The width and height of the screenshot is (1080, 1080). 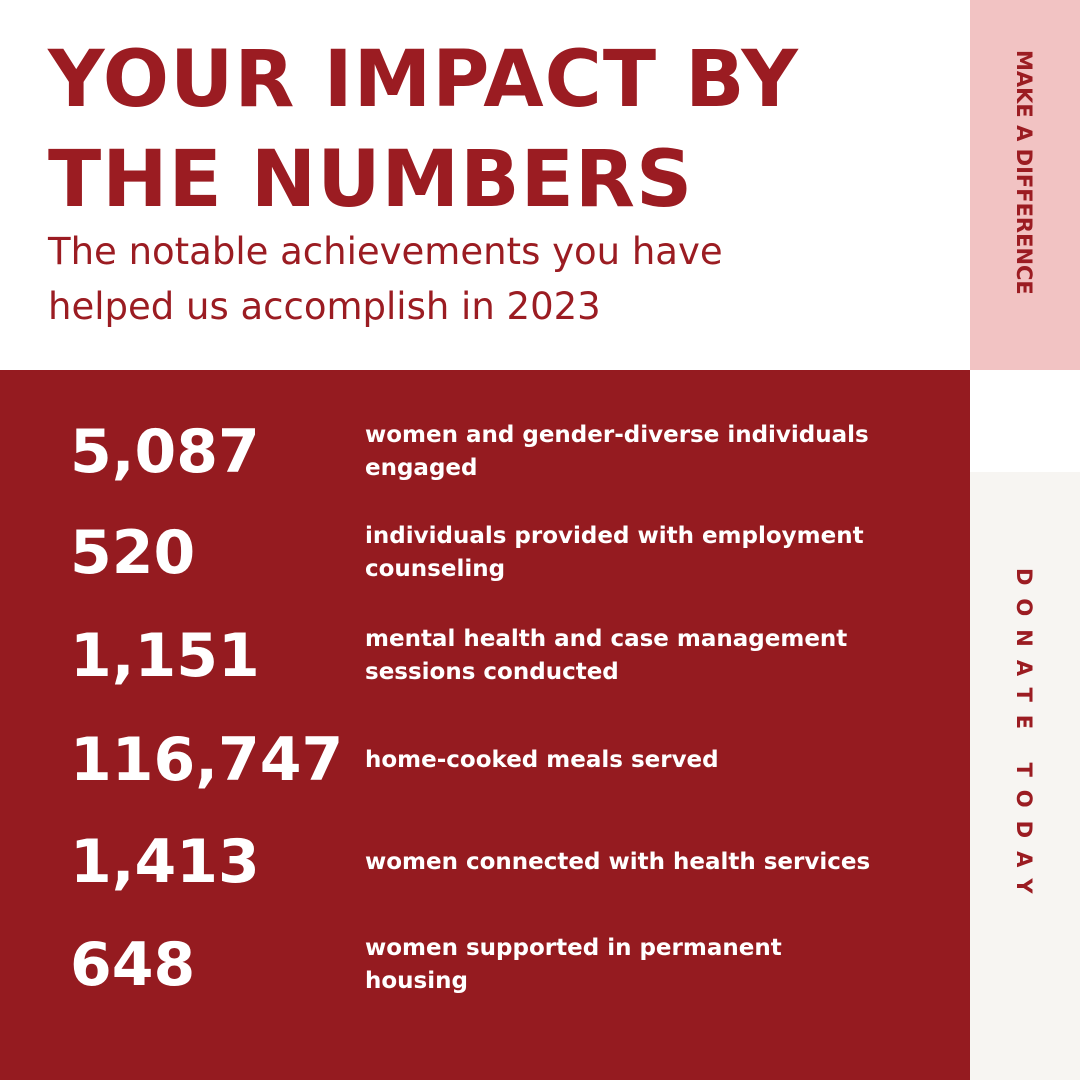 What do you see at coordinates (165, 452) in the screenshot?
I see `stat-number: 5,087` at bounding box center [165, 452].